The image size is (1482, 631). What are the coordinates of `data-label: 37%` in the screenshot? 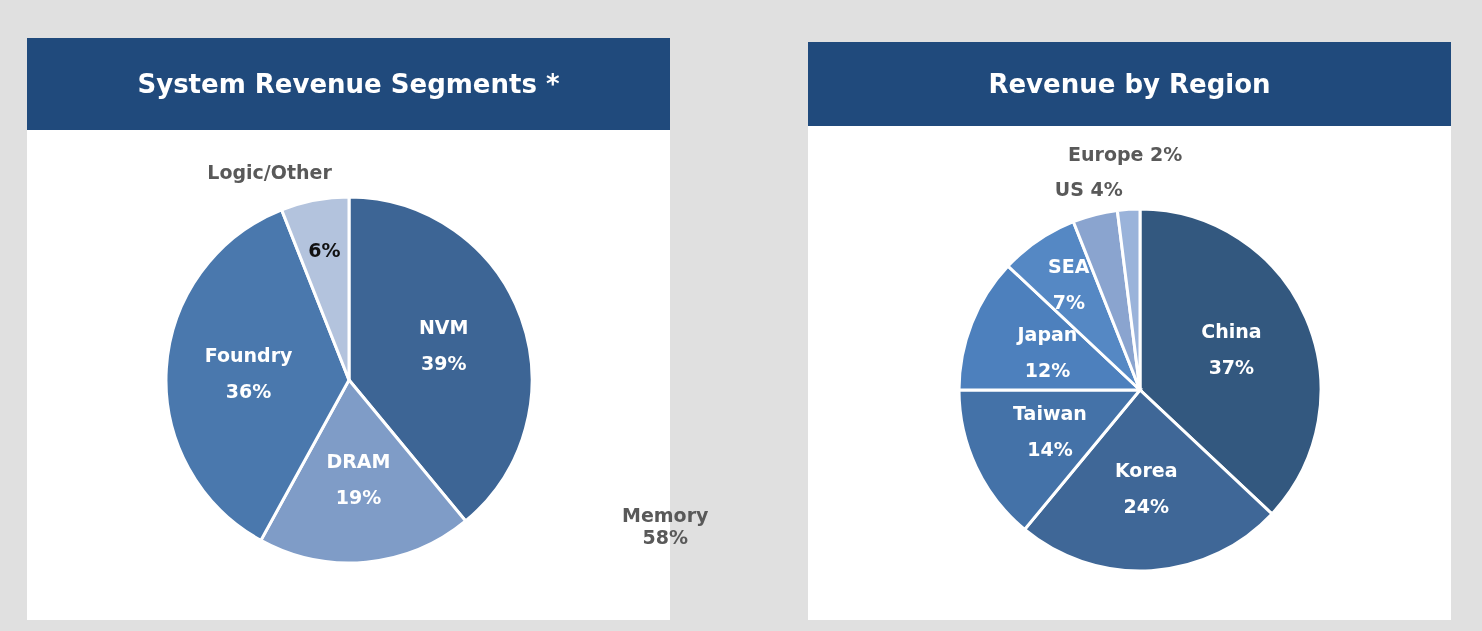 It's located at (1231, 367).